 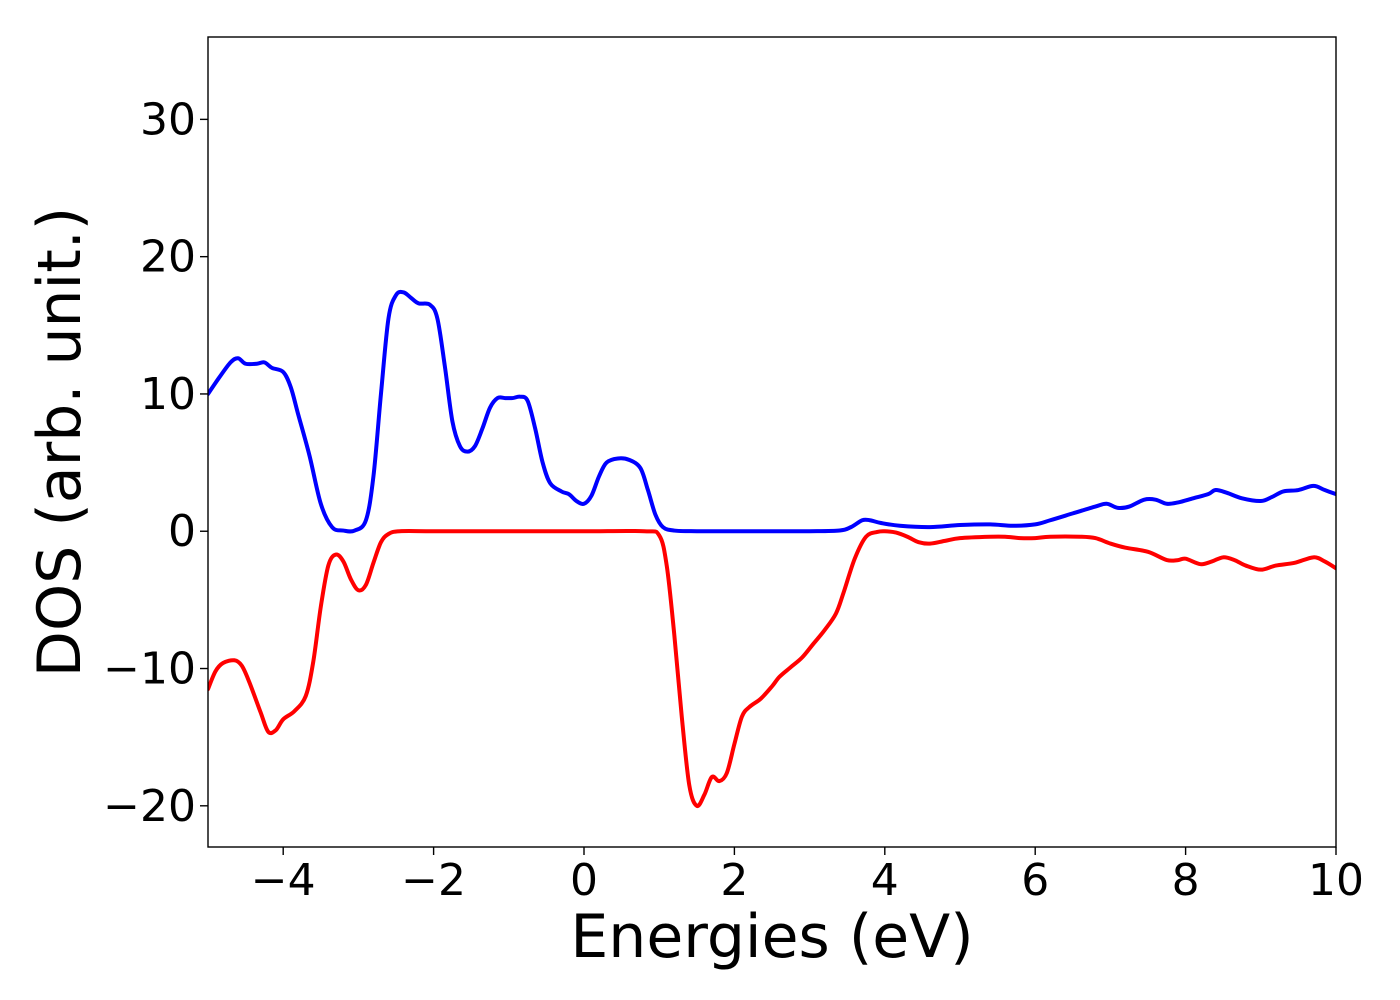 What do you see at coordinates (1186, 880) in the screenshot?
I see `x-tick-label: 8` at bounding box center [1186, 880].